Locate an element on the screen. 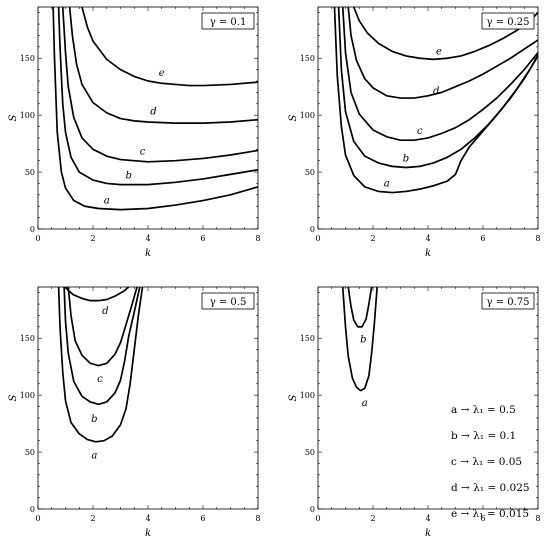 This screenshot has width=550, height=551. gamma-label: γ = 0.5 is located at coordinates (228, 302).